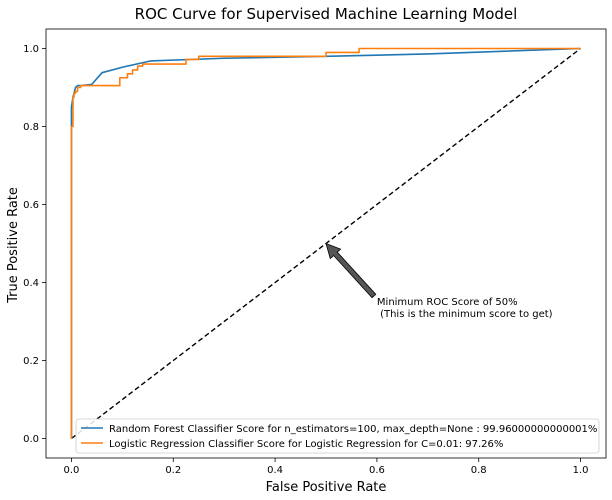 The width and height of the screenshot is (612, 500). I want to click on annotation-arrow, so click(351, 270).